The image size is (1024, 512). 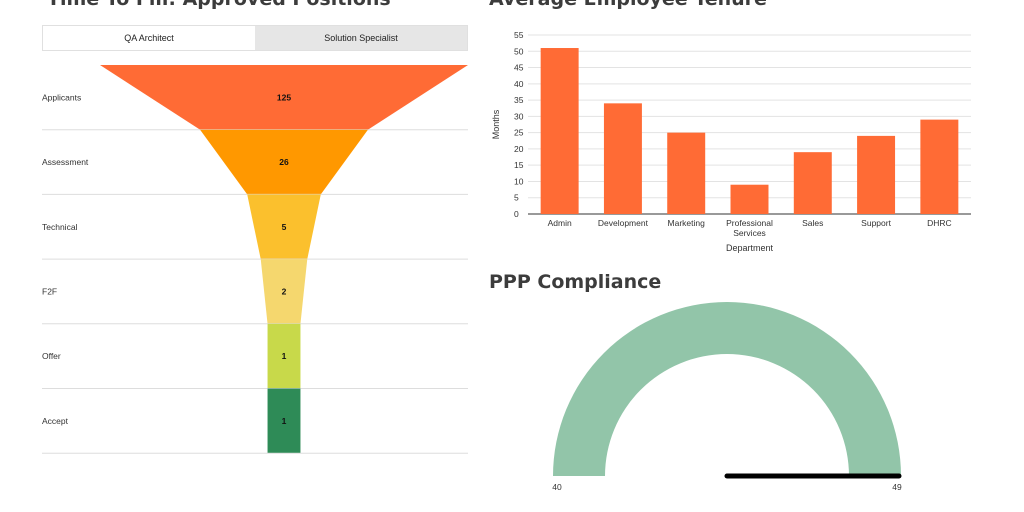 What do you see at coordinates (61, 97) in the screenshot?
I see `funnel-stage-label: Applicants` at bounding box center [61, 97].